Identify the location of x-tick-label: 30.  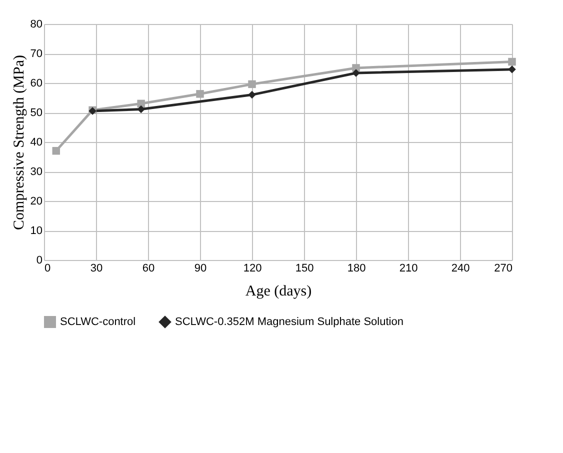
(96, 268).